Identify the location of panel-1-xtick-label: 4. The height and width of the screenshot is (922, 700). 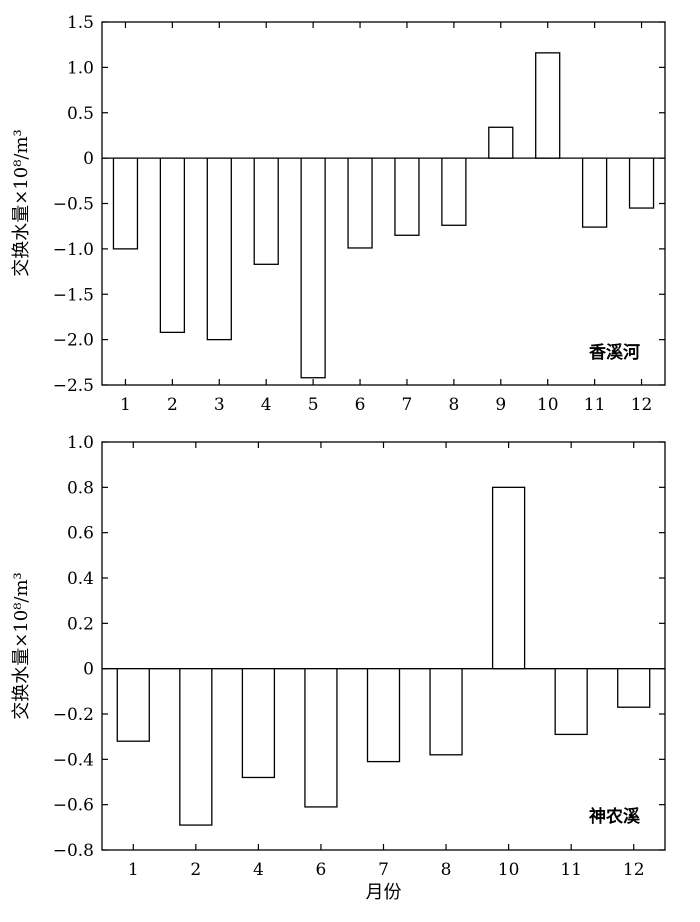
(266, 405).